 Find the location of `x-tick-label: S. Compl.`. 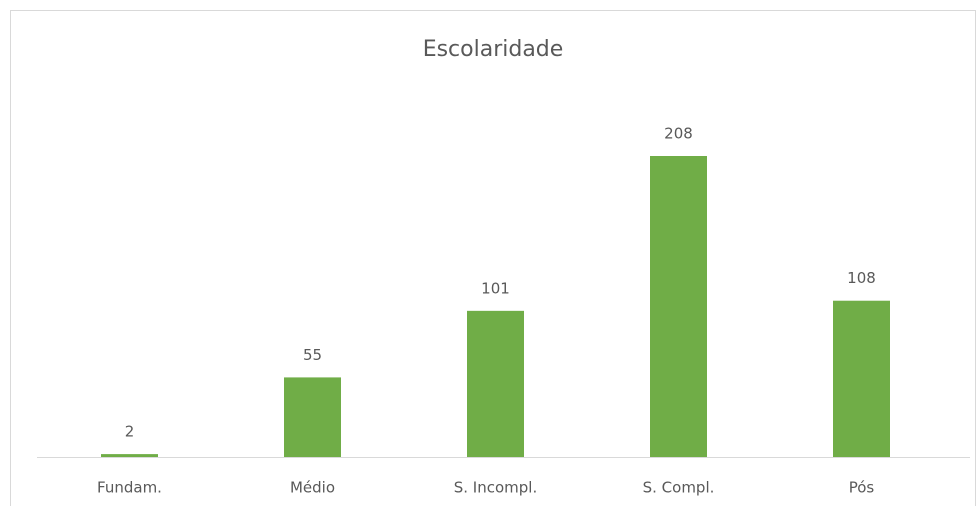

x-tick-label: S. Compl. is located at coordinates (679, 488).